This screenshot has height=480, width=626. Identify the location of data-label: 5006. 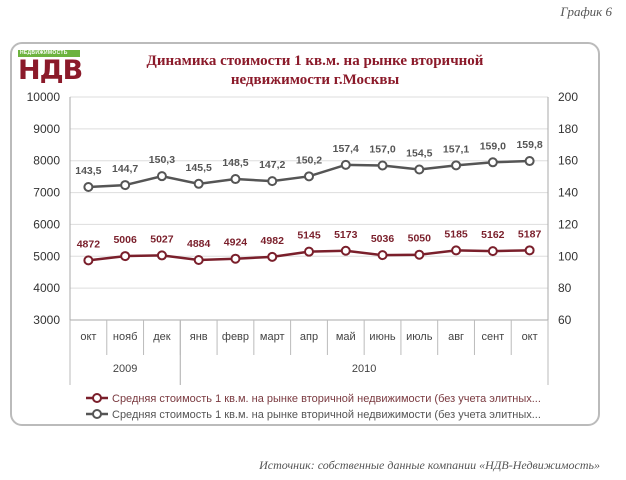
(125, 240).